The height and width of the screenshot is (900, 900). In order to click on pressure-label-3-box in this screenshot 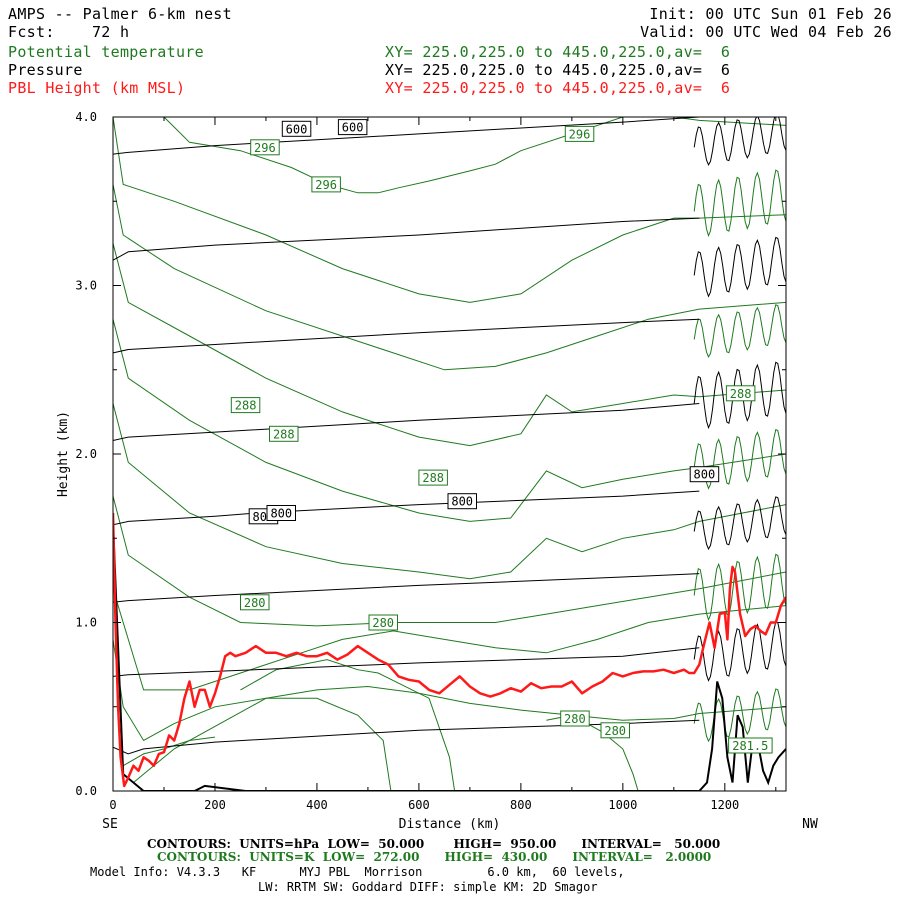, I will do `click(281, 513)`.